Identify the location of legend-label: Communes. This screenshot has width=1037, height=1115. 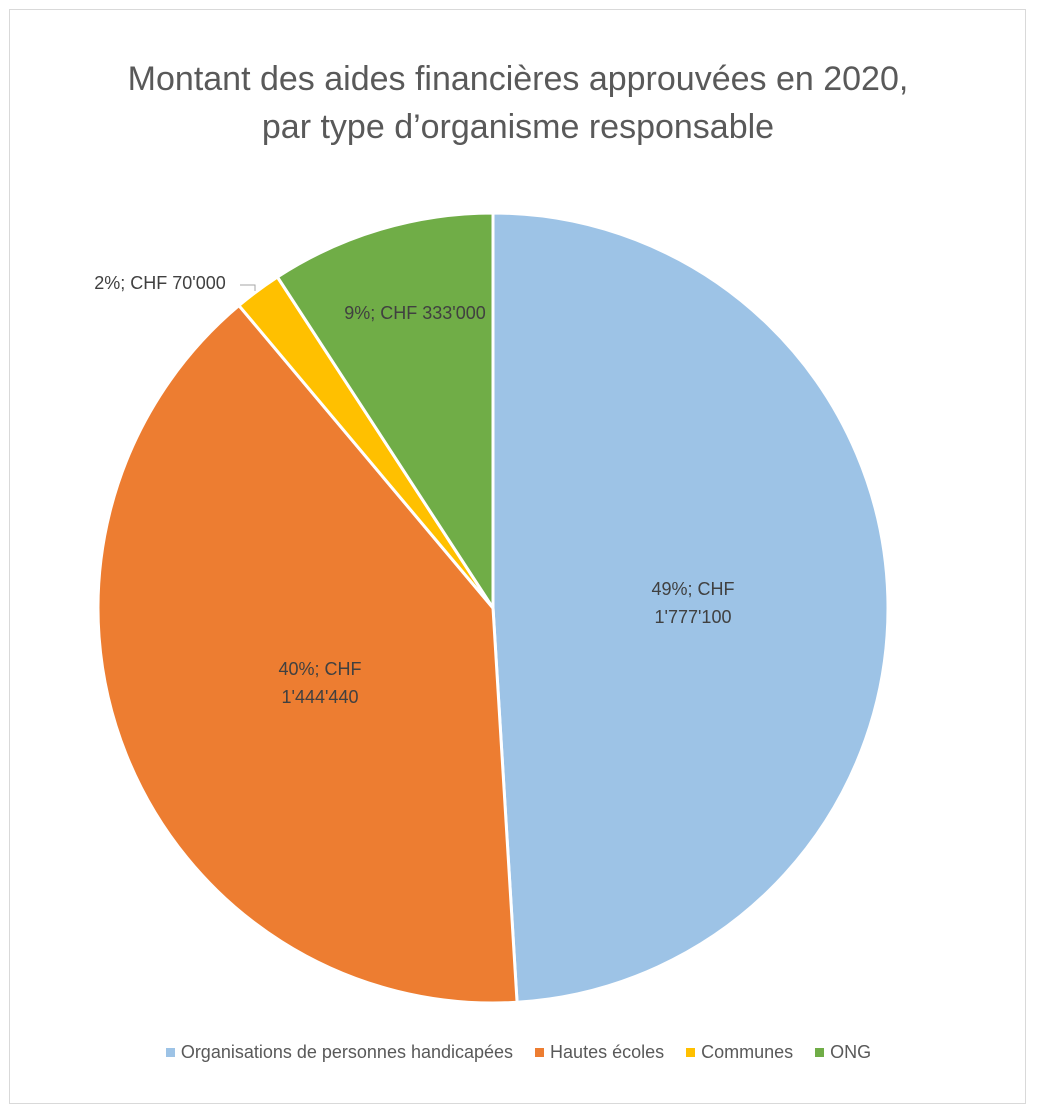
(747, 1052).